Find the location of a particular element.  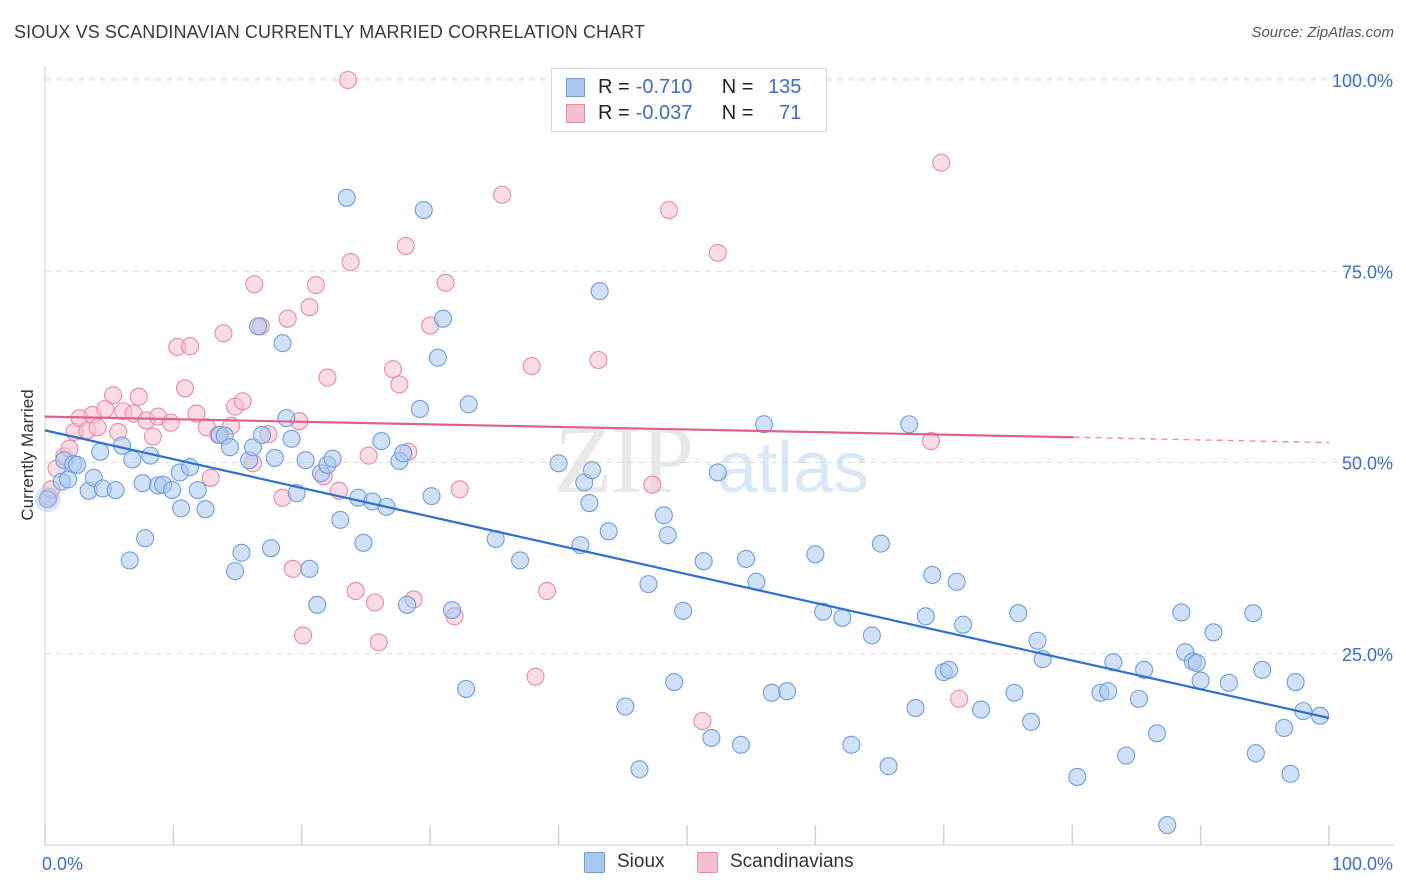

bottom-legend: Sioux Scandinavians is located at coordinates (703, 864).